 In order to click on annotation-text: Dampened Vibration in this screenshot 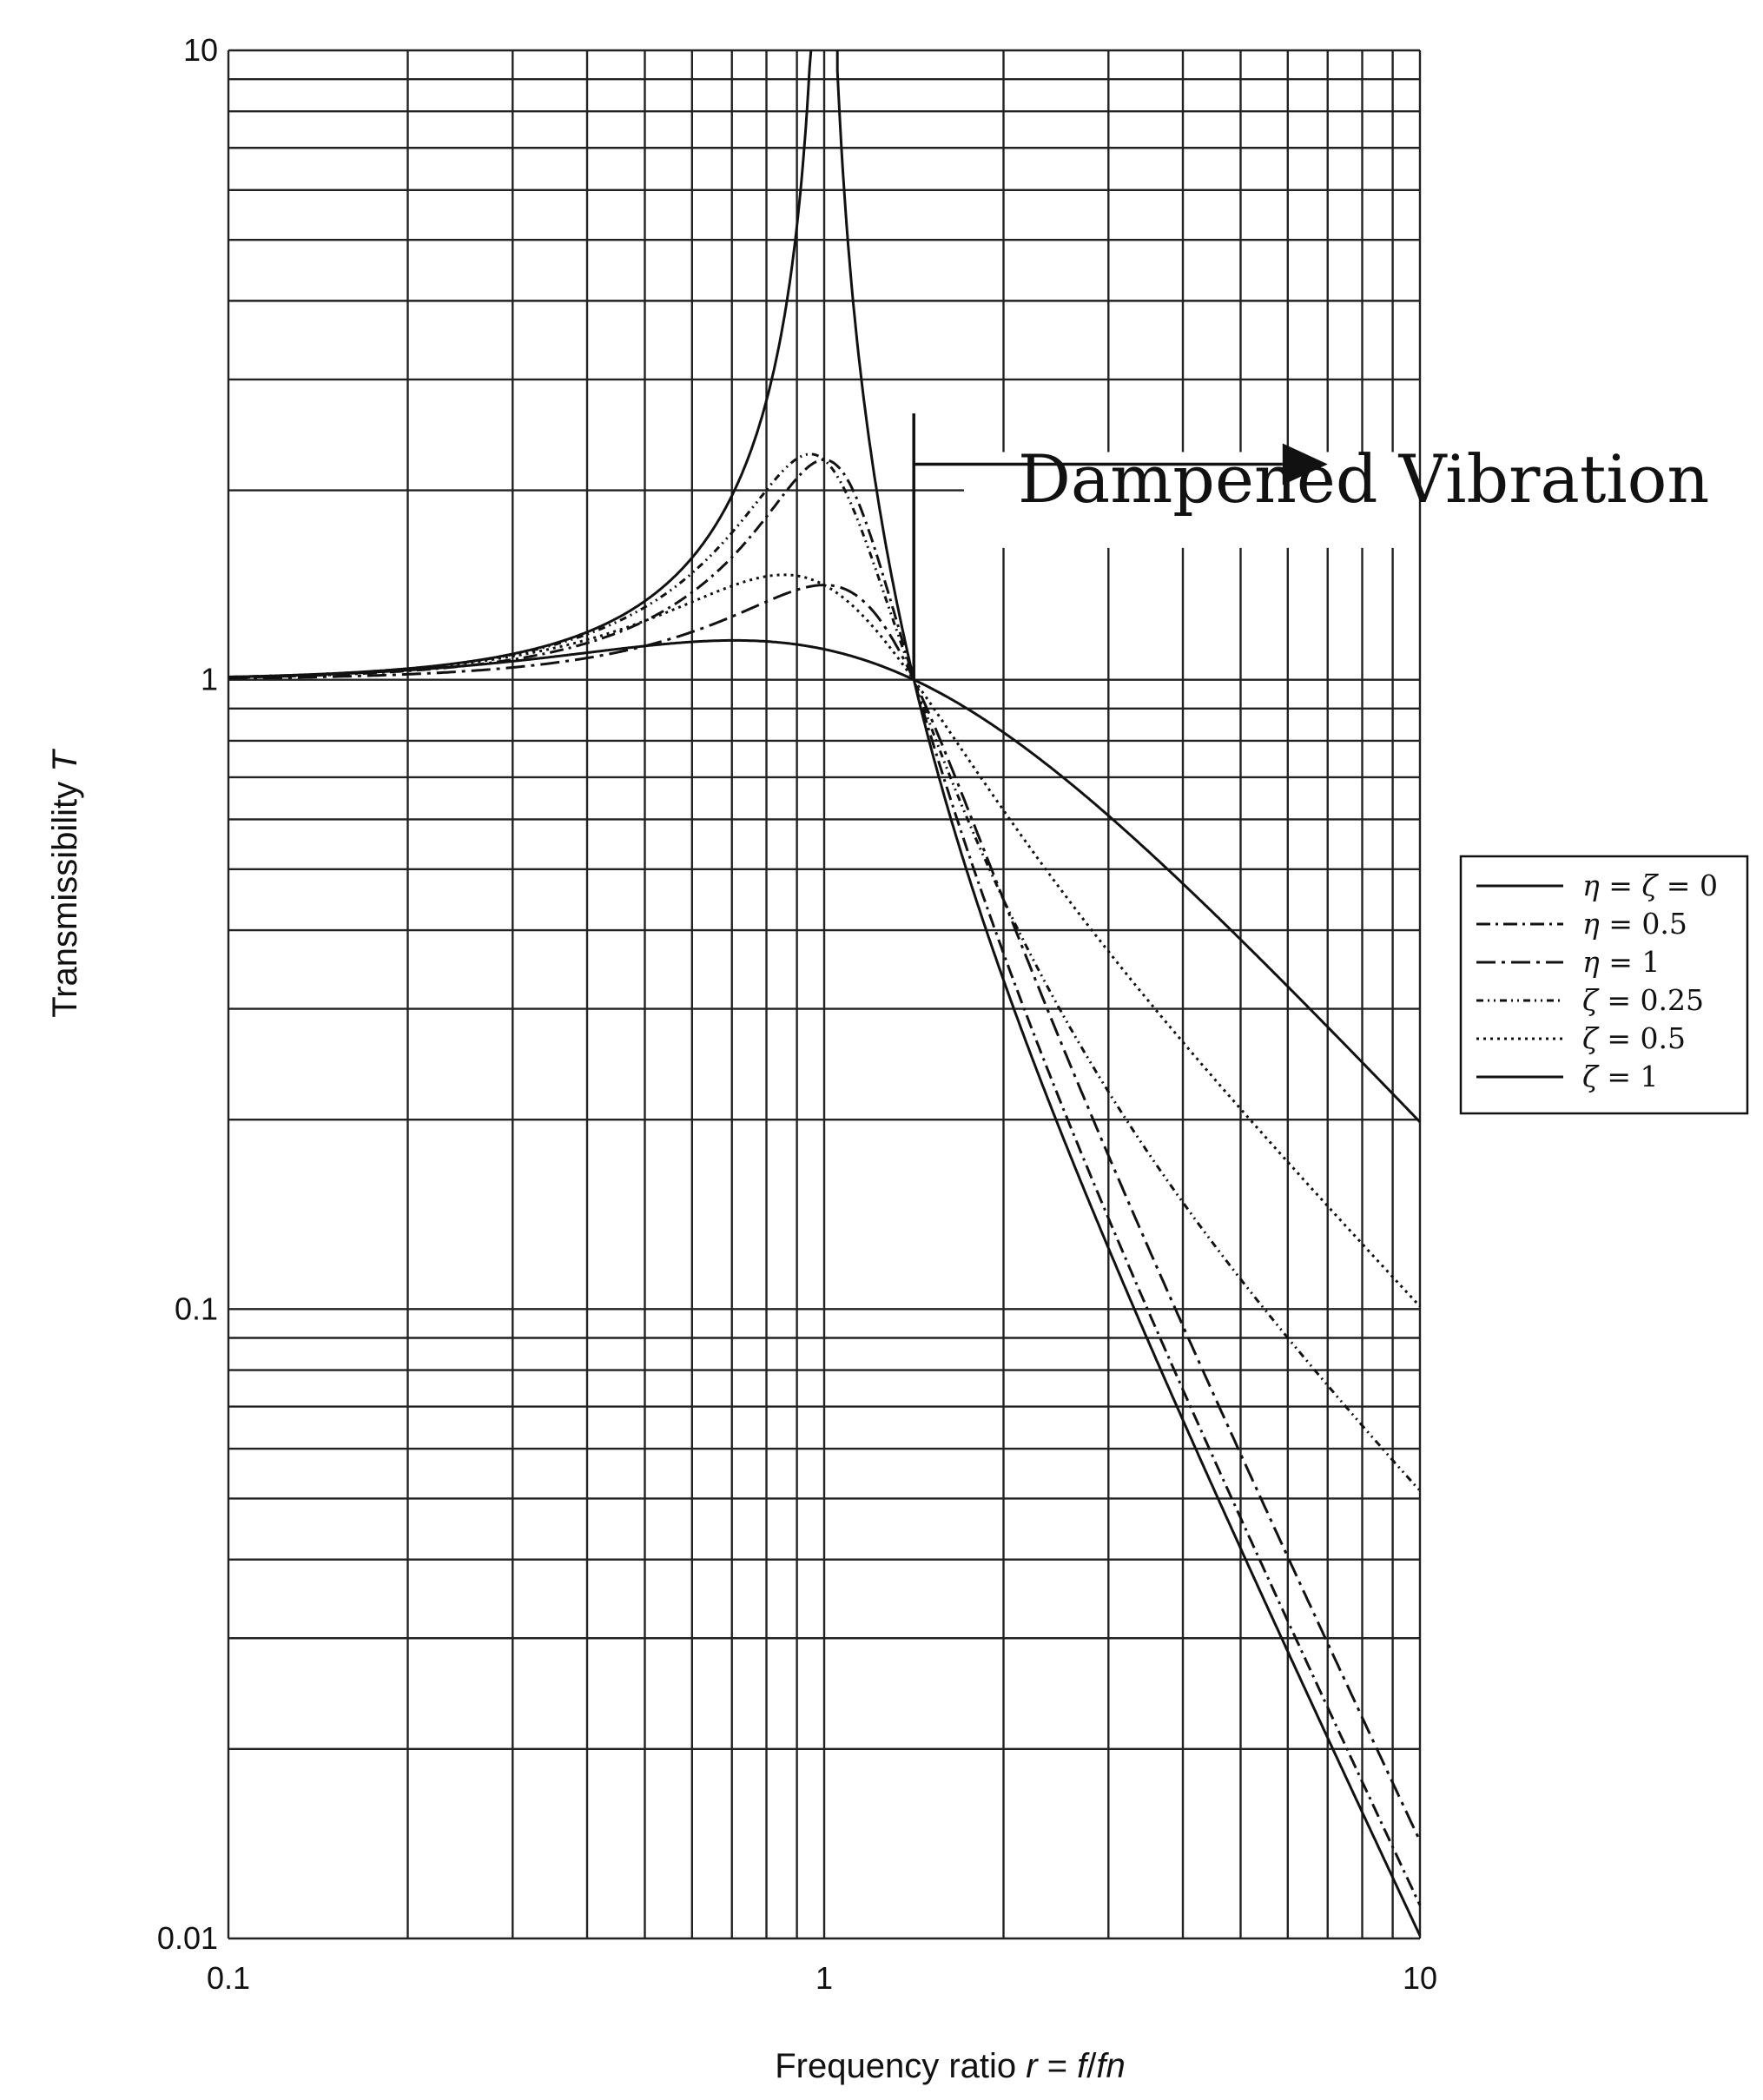, I will do `click(1364, 479)`.